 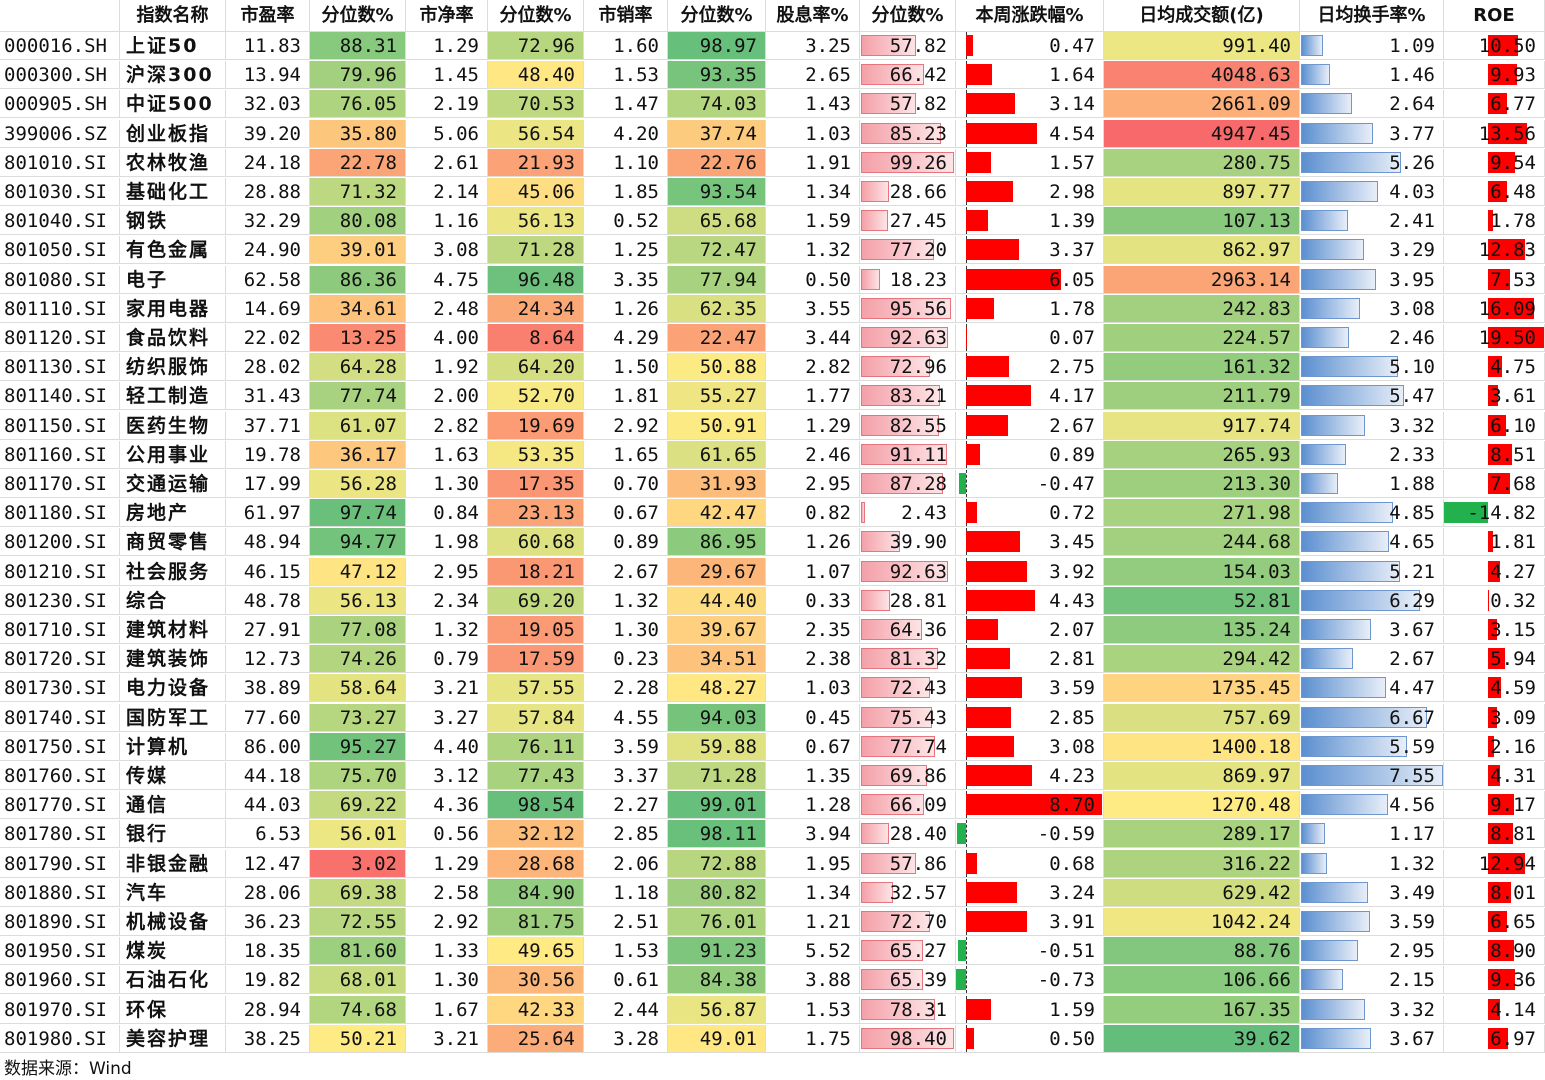 I want to click on data-cell: 22.02, so click(x=268, y=338).